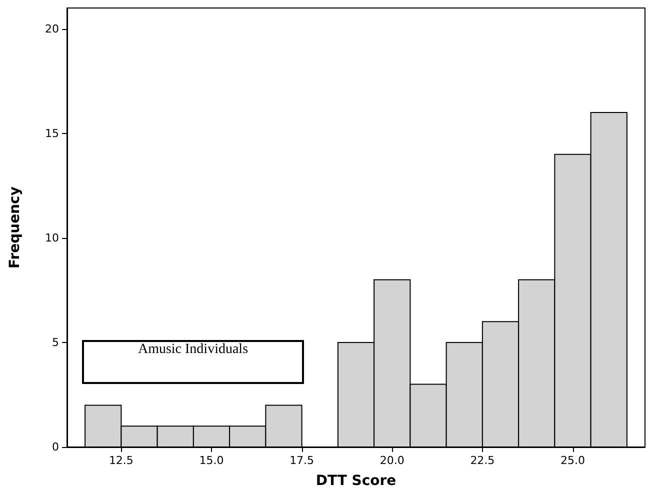 The height and width of the screenshot is (493, 652). What do you see at coordinates (482, 460) in the screenshot?
I see `x-tick-label: 22.5` at bounding box center [482, 460].